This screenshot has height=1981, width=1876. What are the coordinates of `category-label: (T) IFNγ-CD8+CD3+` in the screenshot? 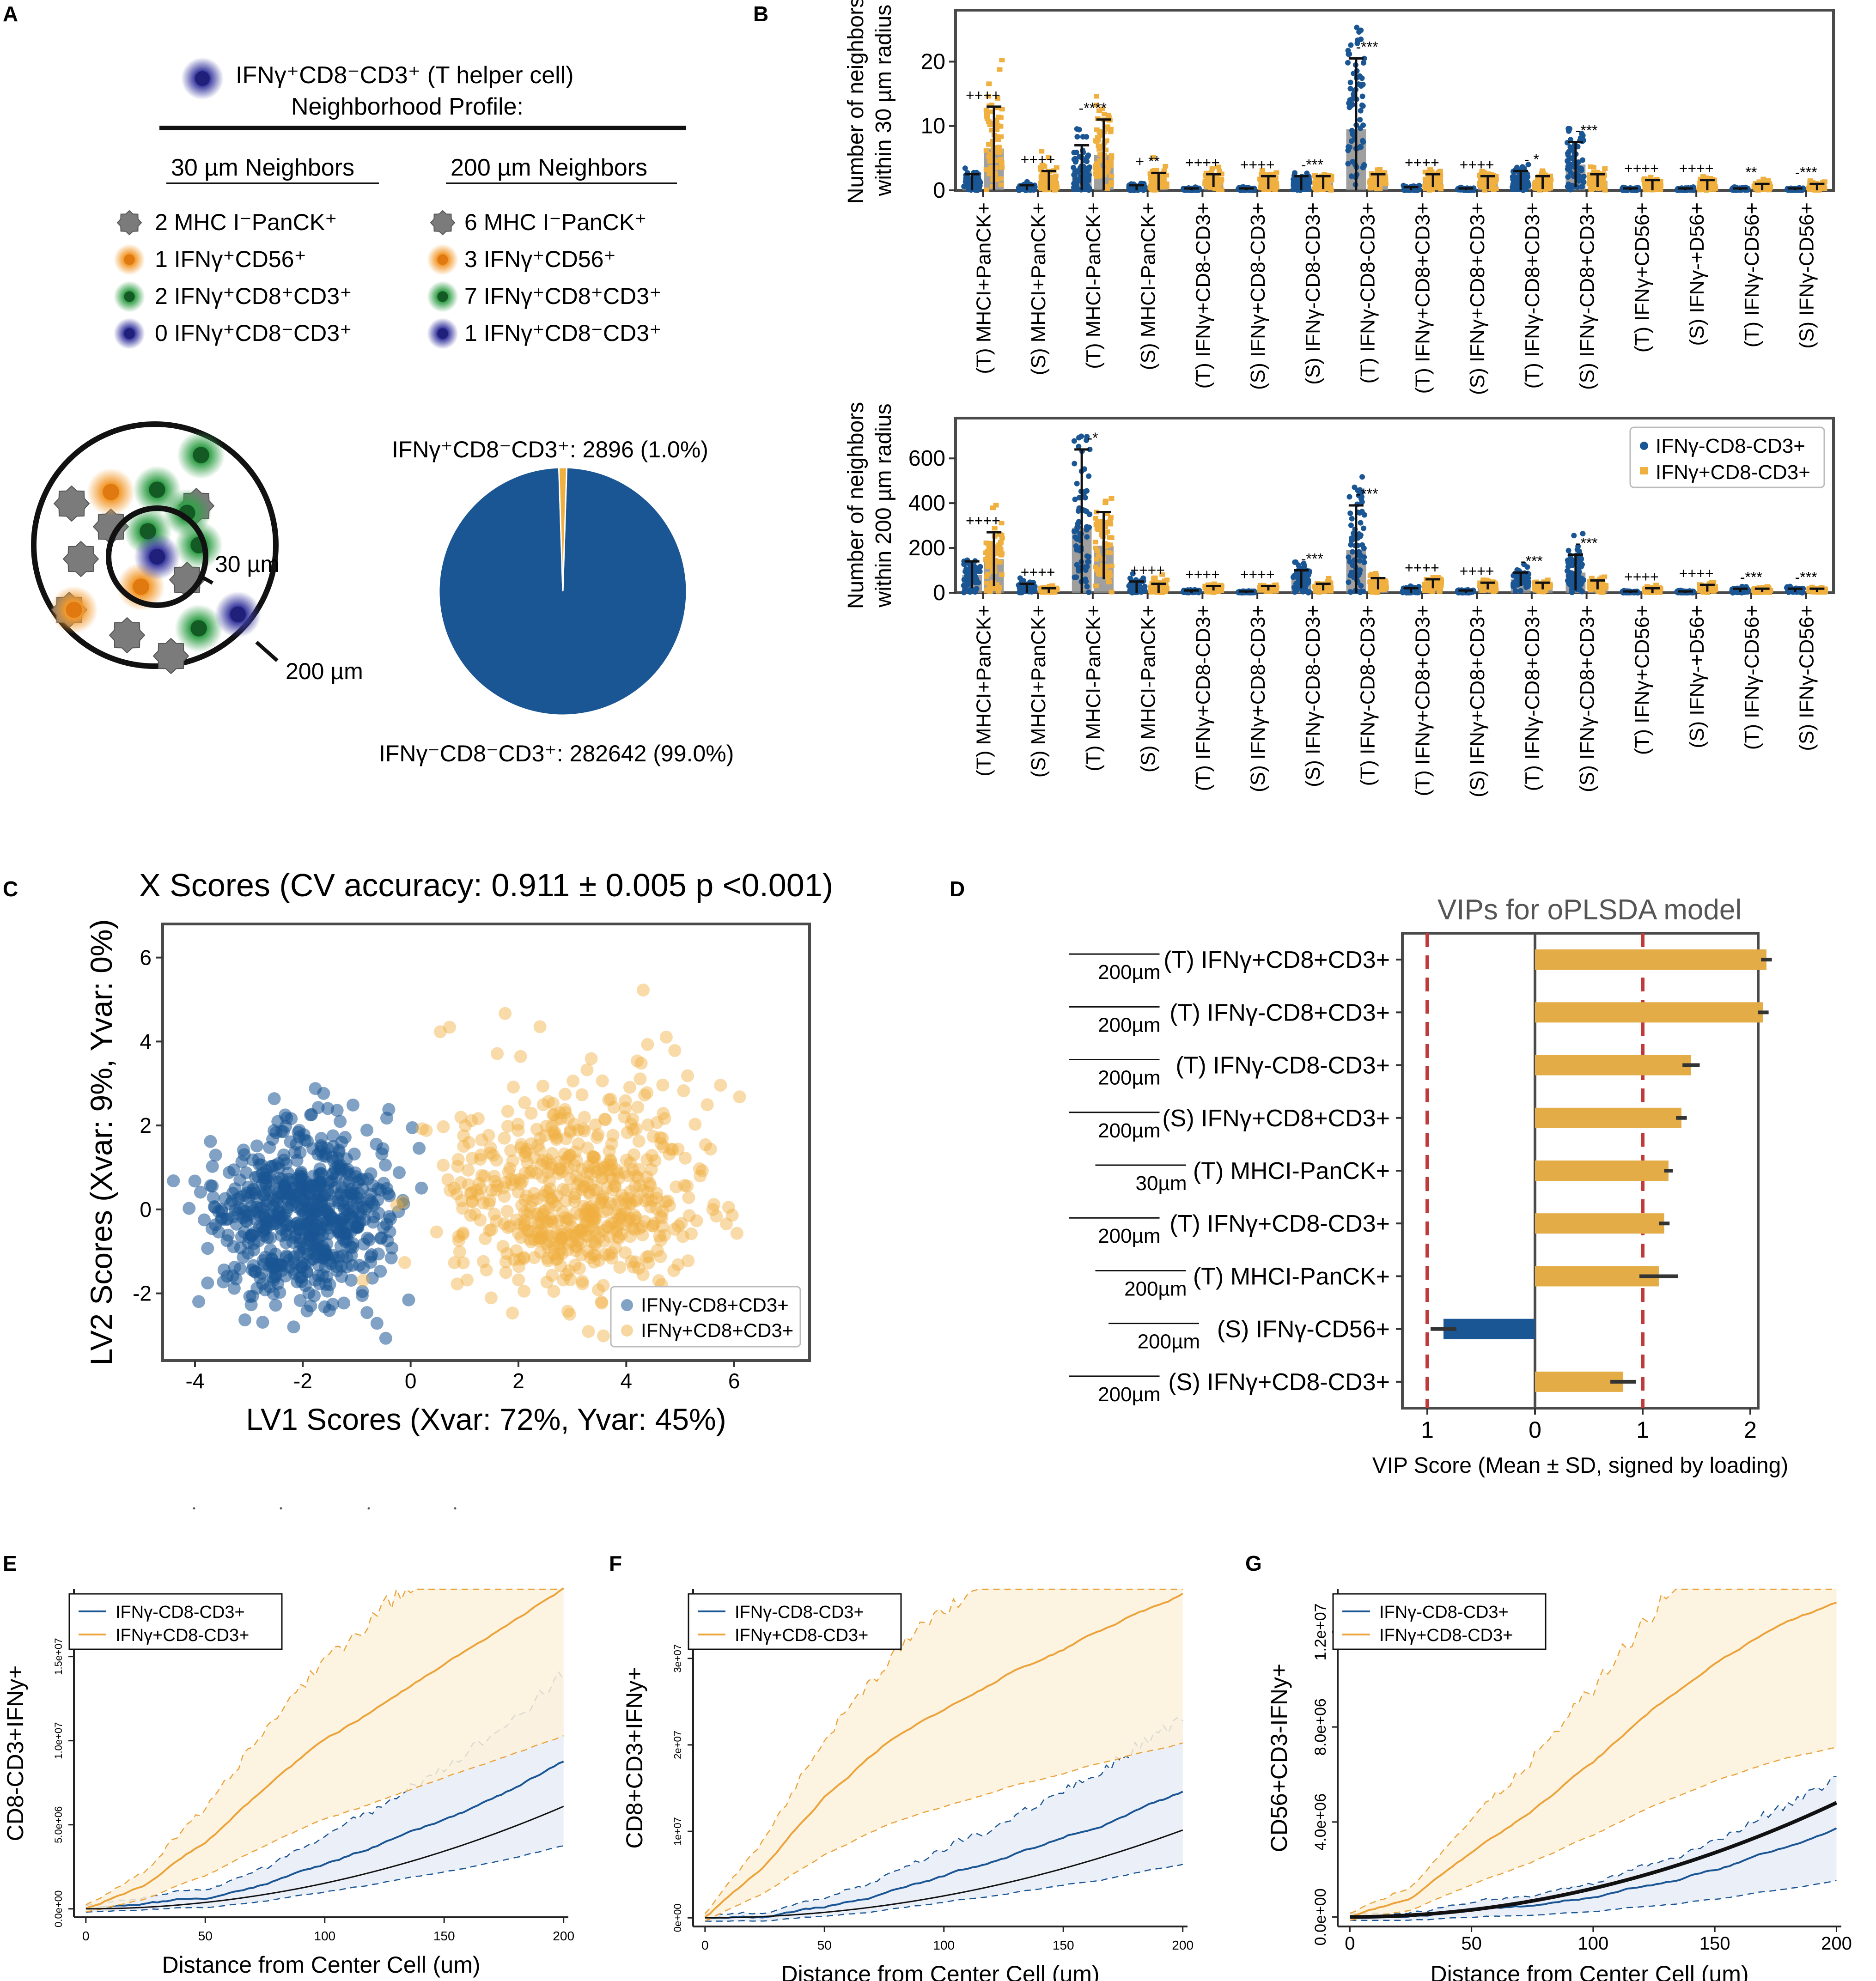 It's located at (1532, 698).